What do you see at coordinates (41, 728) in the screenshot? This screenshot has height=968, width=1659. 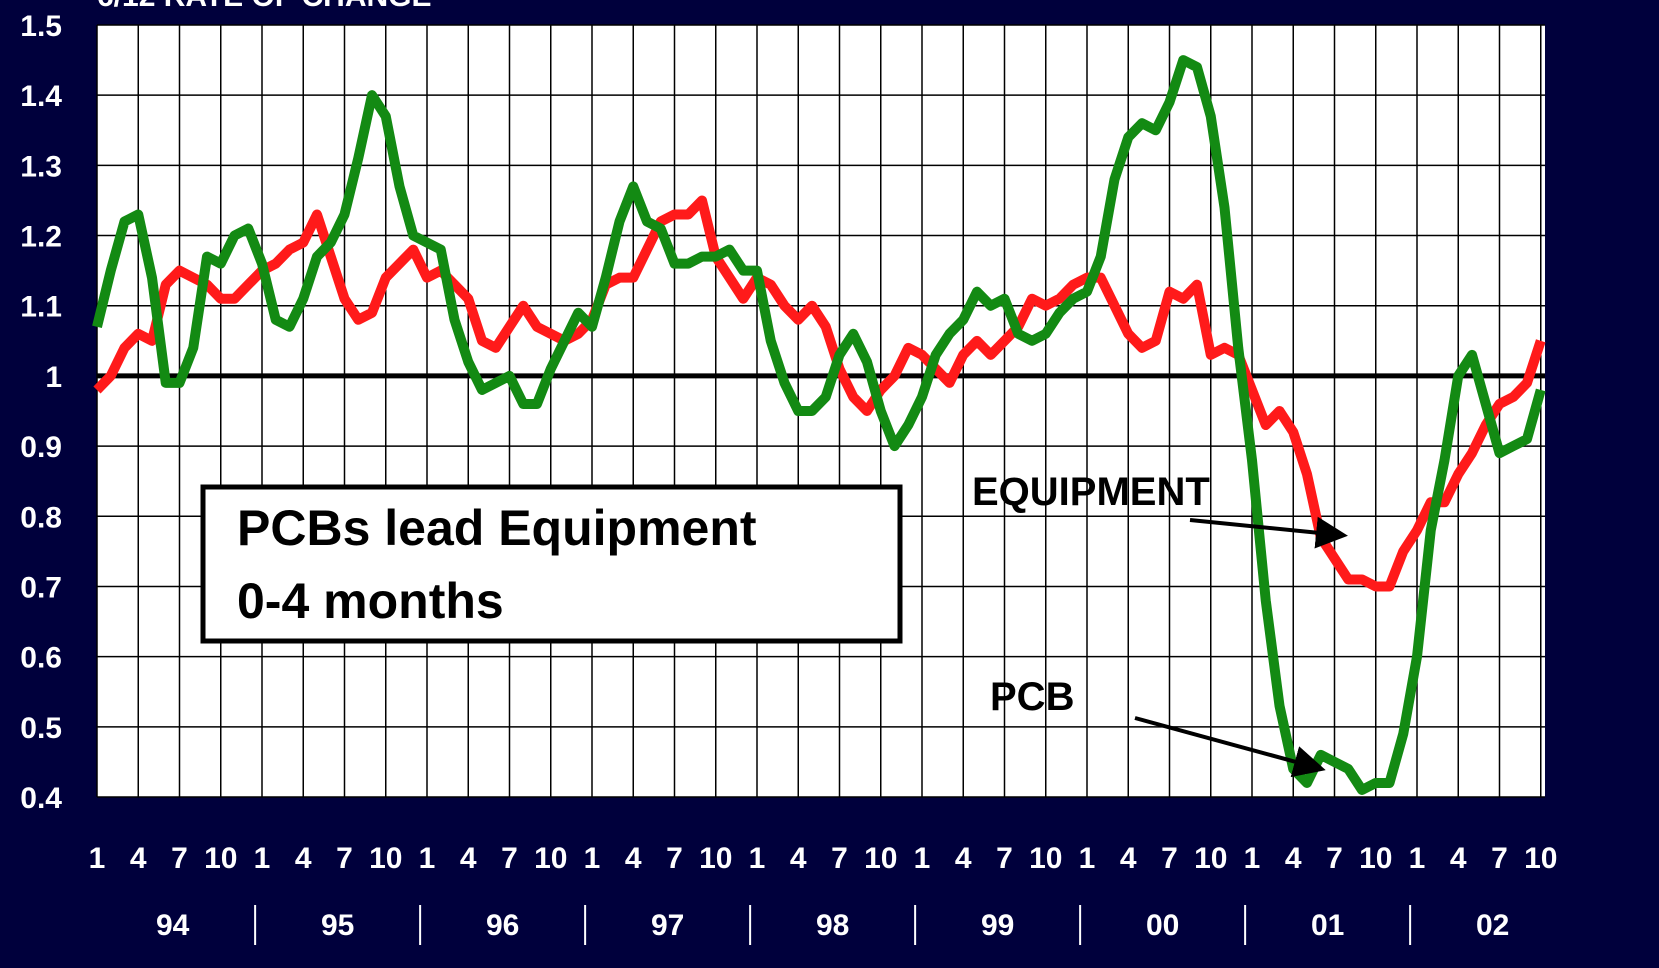 I see `y-tick-label: 0.5` at bounding box center [41, 728].